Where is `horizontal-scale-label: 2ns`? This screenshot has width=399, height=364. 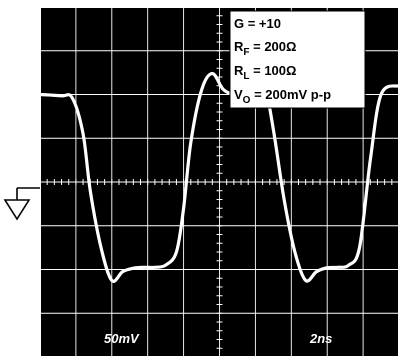
horizontal-scale-label: 2ns is located at coordinates (320, 338).